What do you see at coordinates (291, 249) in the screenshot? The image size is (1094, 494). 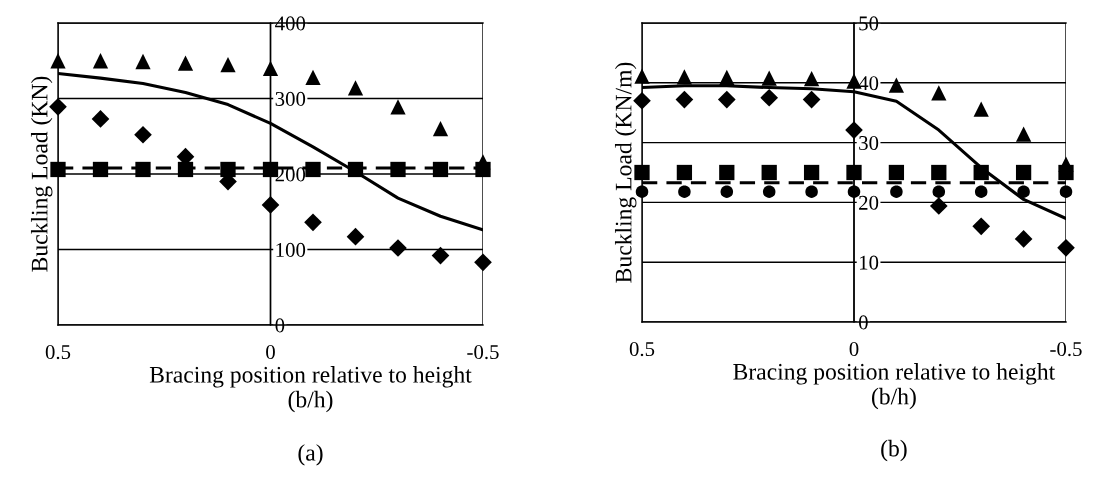 I see `y-tick-label: 100` at bounding box center [291, 249].